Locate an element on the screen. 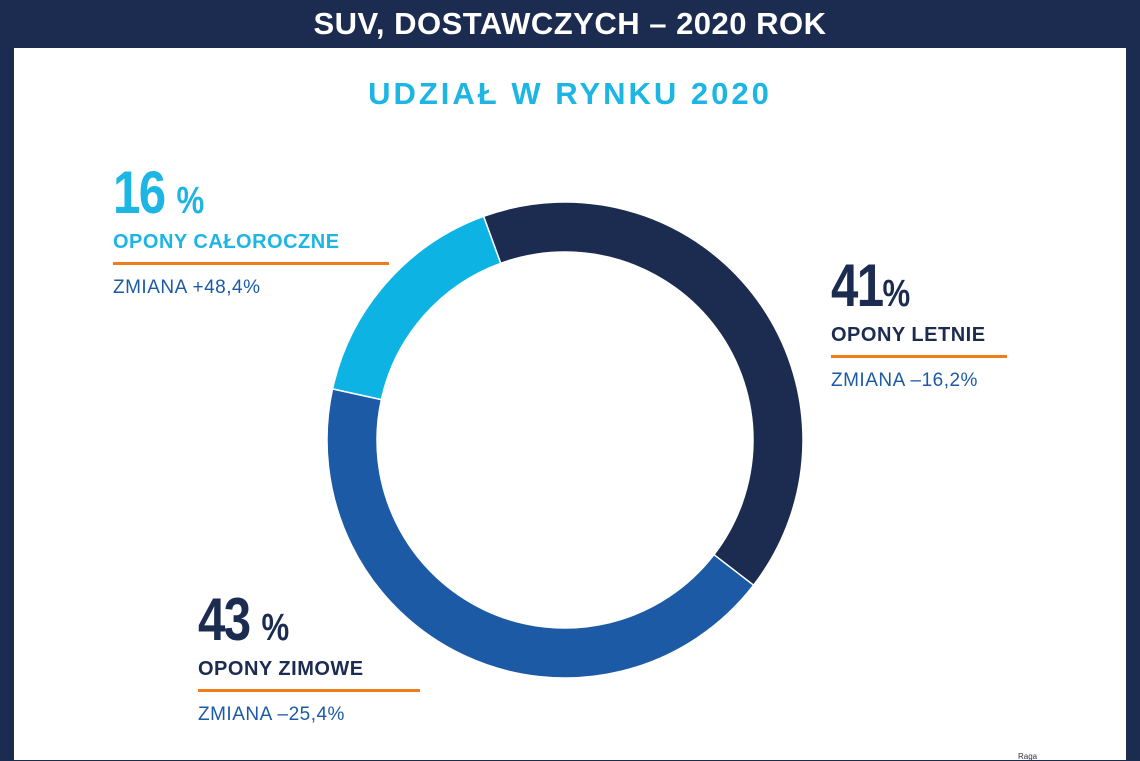 The height and width of the screenshot is (761, 1140). header-title: SUV, DOSTAWCZYCH – 2020 ROK is located at coordinates (570, 24).